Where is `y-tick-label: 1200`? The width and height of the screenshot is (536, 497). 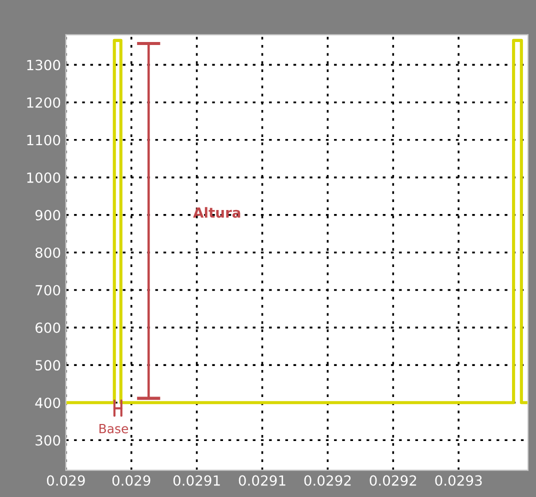
y-tick-label: 1200 is located at coordinates (43, 102).